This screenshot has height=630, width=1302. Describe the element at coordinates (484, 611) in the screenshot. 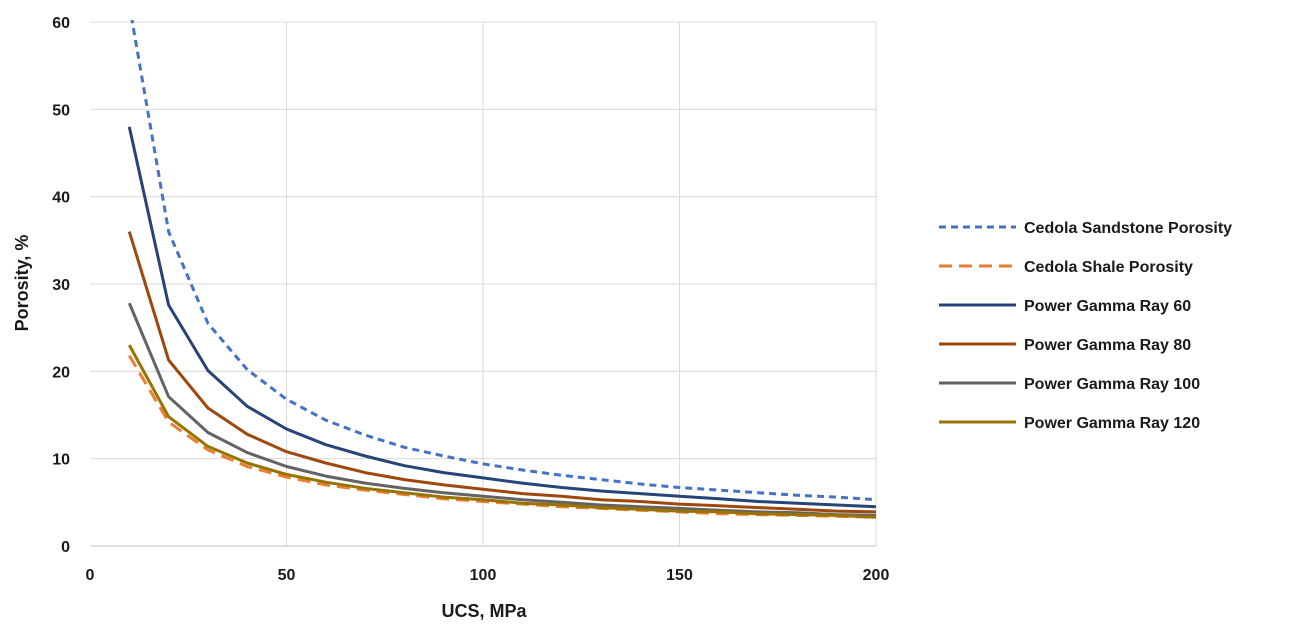

I see `x-axis-title: UCS, MPa` at that location.